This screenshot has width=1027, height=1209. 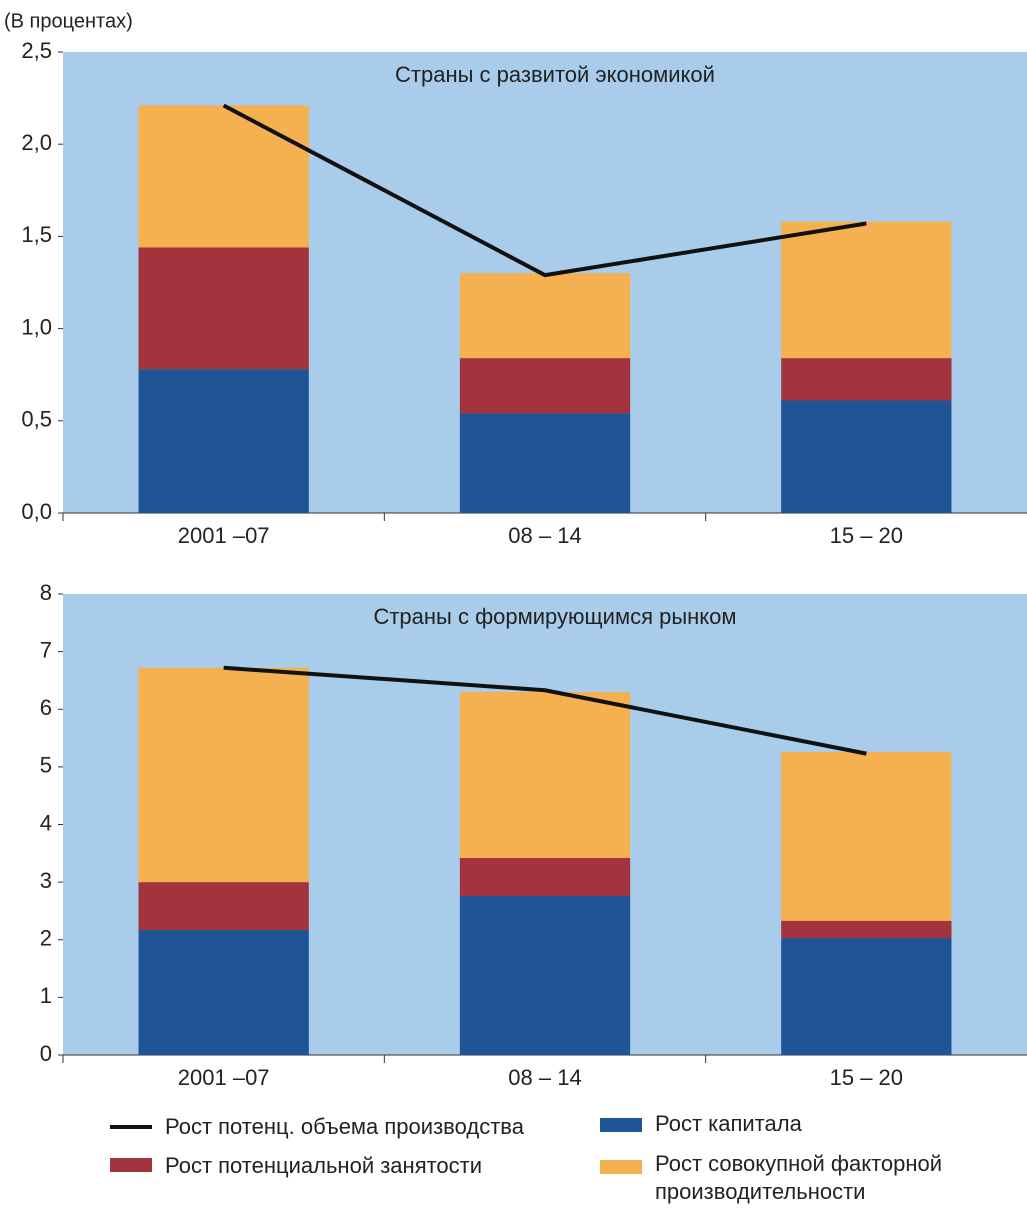 What do you see at coordinates (46, 765) in the screenshot?
I see `y-tick-label: 5` at bounding box center [46, 765].